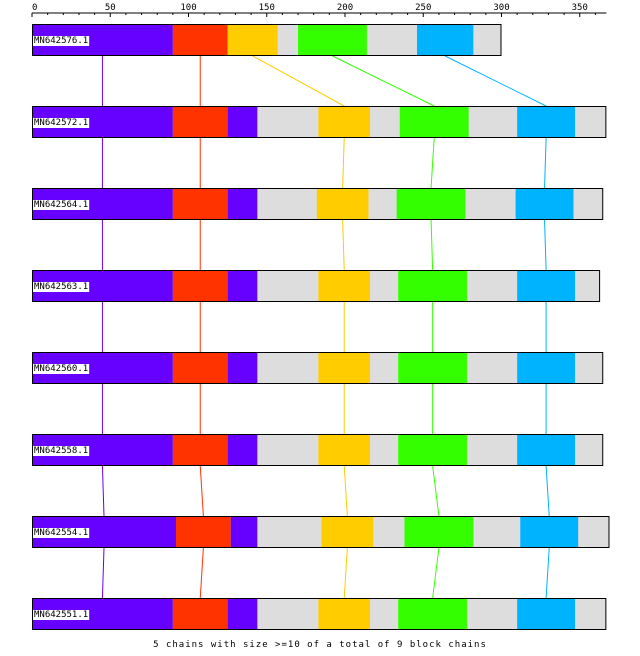  I want to click on track: MN642576.1, so click(267, 40).